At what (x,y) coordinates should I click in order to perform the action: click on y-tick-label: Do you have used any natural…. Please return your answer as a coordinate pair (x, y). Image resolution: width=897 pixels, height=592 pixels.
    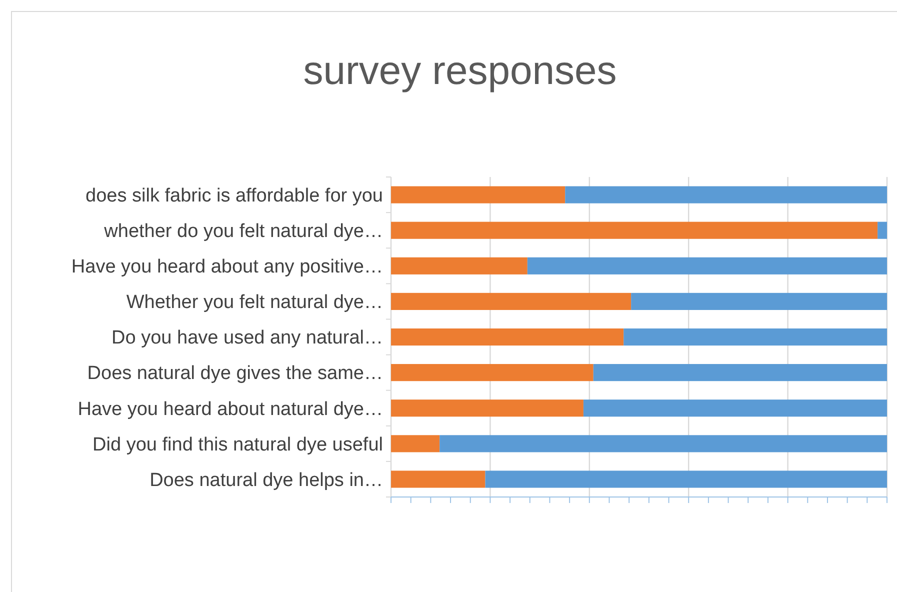
    Looking at the image, I should click on (247, 338).